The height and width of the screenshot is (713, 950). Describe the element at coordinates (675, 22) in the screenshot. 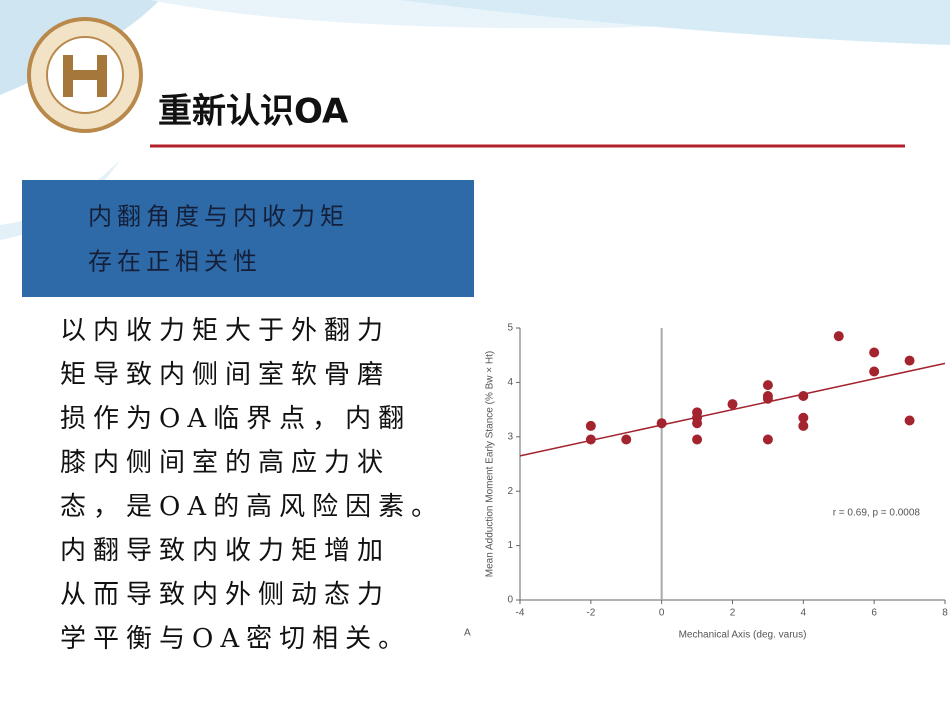

I see `decor-swirl` at that location.